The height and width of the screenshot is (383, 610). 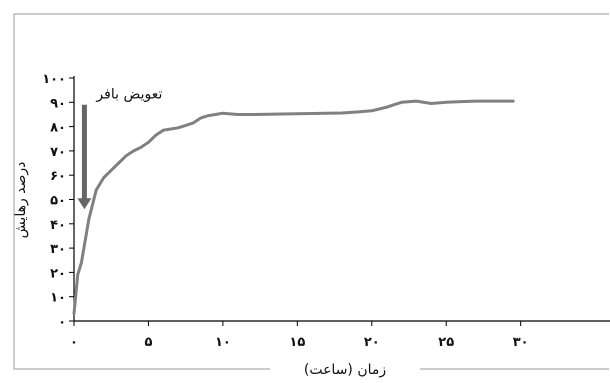 I want to click on x-tick-label: ۱۵, so click(x=297, y=342).